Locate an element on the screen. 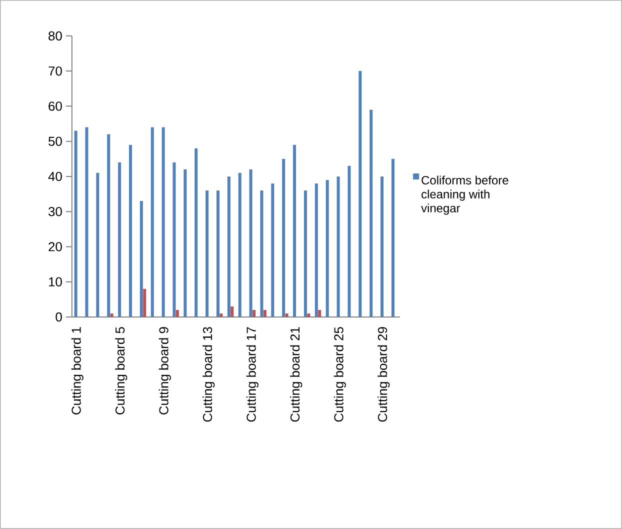 This screenshot has height=529, width=622. y-tick-label: 10 is located at coordinates (55, 281).